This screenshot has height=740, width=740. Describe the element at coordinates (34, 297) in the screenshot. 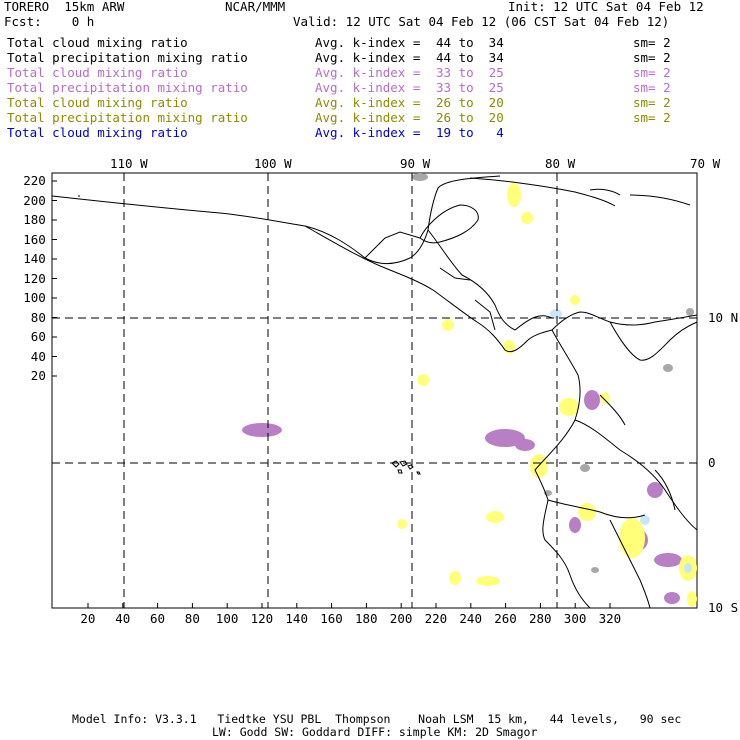

I see `y-tick-label: 100` at that location.